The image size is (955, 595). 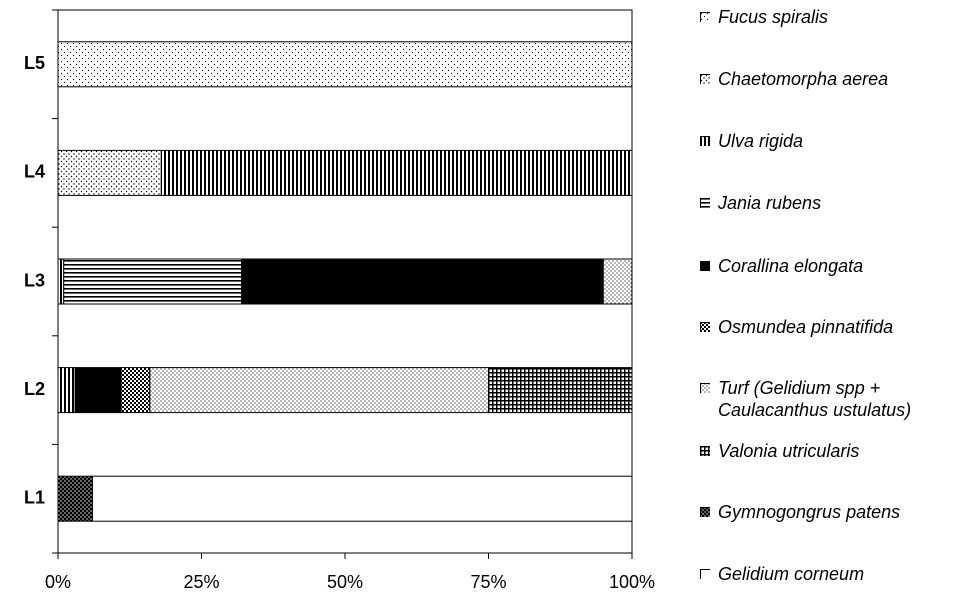 I want to click on legend-label: Gelidium corneum, so click(x=791, y=574).